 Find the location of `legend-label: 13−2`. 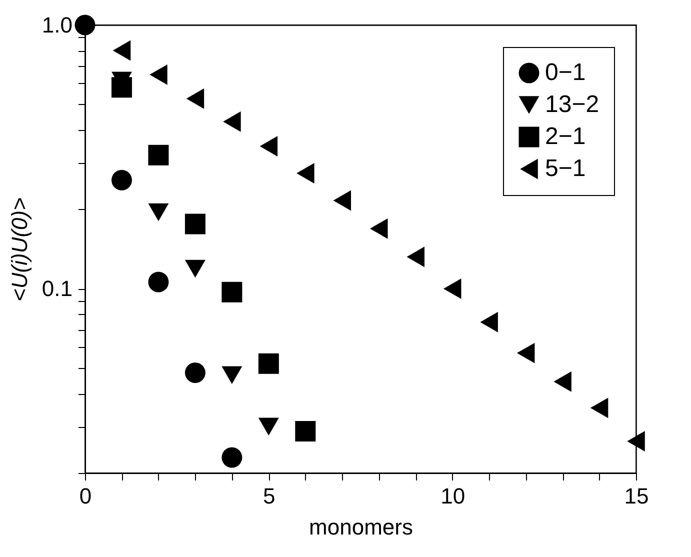

legend-label: 13−2 is located at coordinates (572, 104).